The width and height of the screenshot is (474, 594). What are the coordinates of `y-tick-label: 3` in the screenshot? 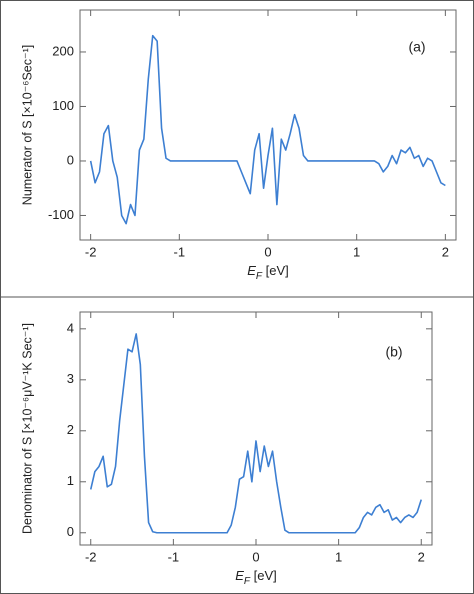 It's located at (70, 378).